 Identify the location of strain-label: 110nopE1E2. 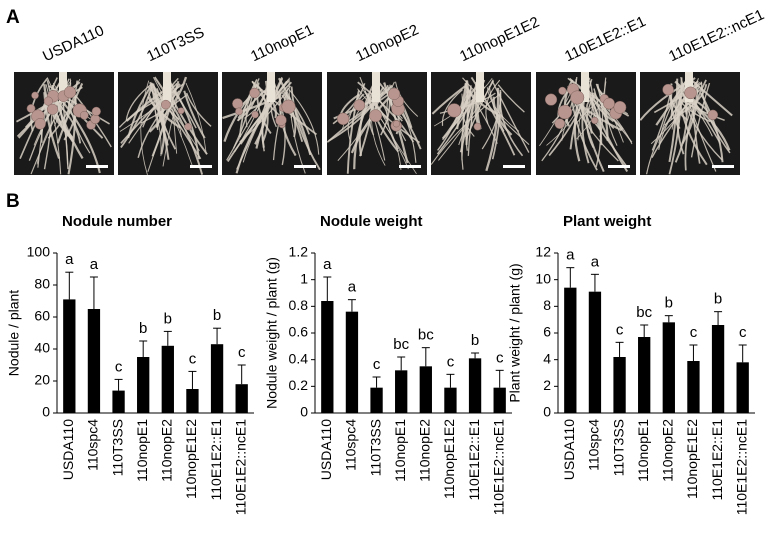
(499, 40).